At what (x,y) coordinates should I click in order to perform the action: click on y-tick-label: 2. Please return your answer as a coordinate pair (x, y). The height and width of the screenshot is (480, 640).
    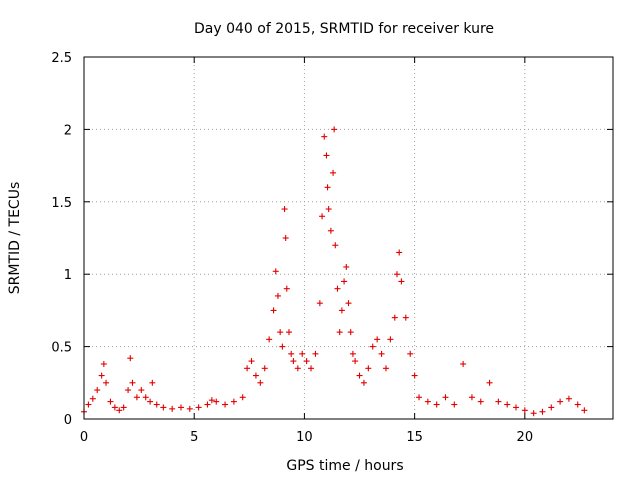
    Looking at the image, I should click on (68, 130).